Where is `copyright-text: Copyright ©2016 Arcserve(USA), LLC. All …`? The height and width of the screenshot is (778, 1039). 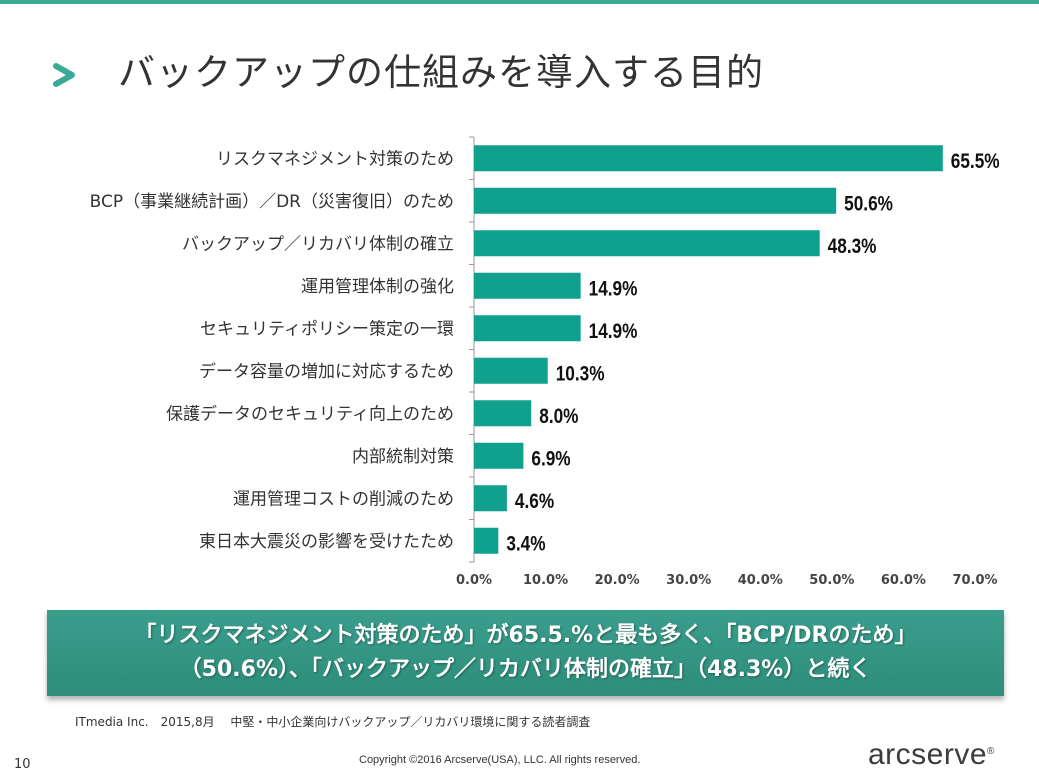 copyright-text: Copyright ©2016 Arcserve(USA), LLC. All … is located at coordinates (500, 760).